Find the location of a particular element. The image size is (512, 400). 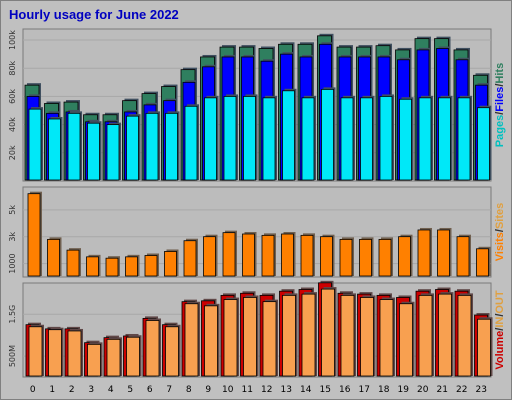

x-tick-label-11: 11 is located at coordinates (247, 390).